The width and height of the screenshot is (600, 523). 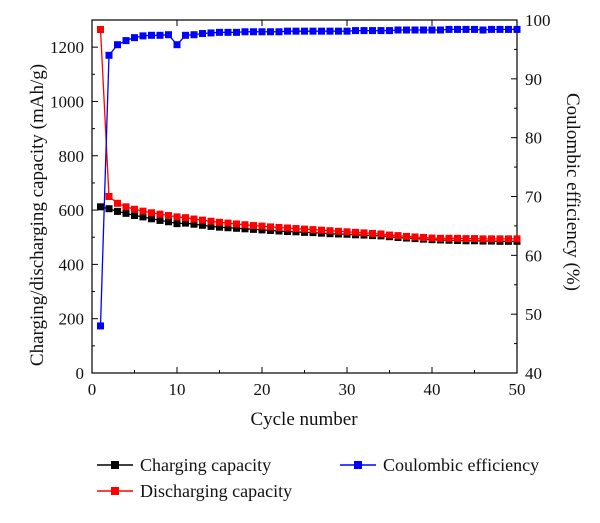 What do you see at coordinates (67, 101) in the screenshot?
I see `y-tick-label: 1000` at bounding box center [67, 101].